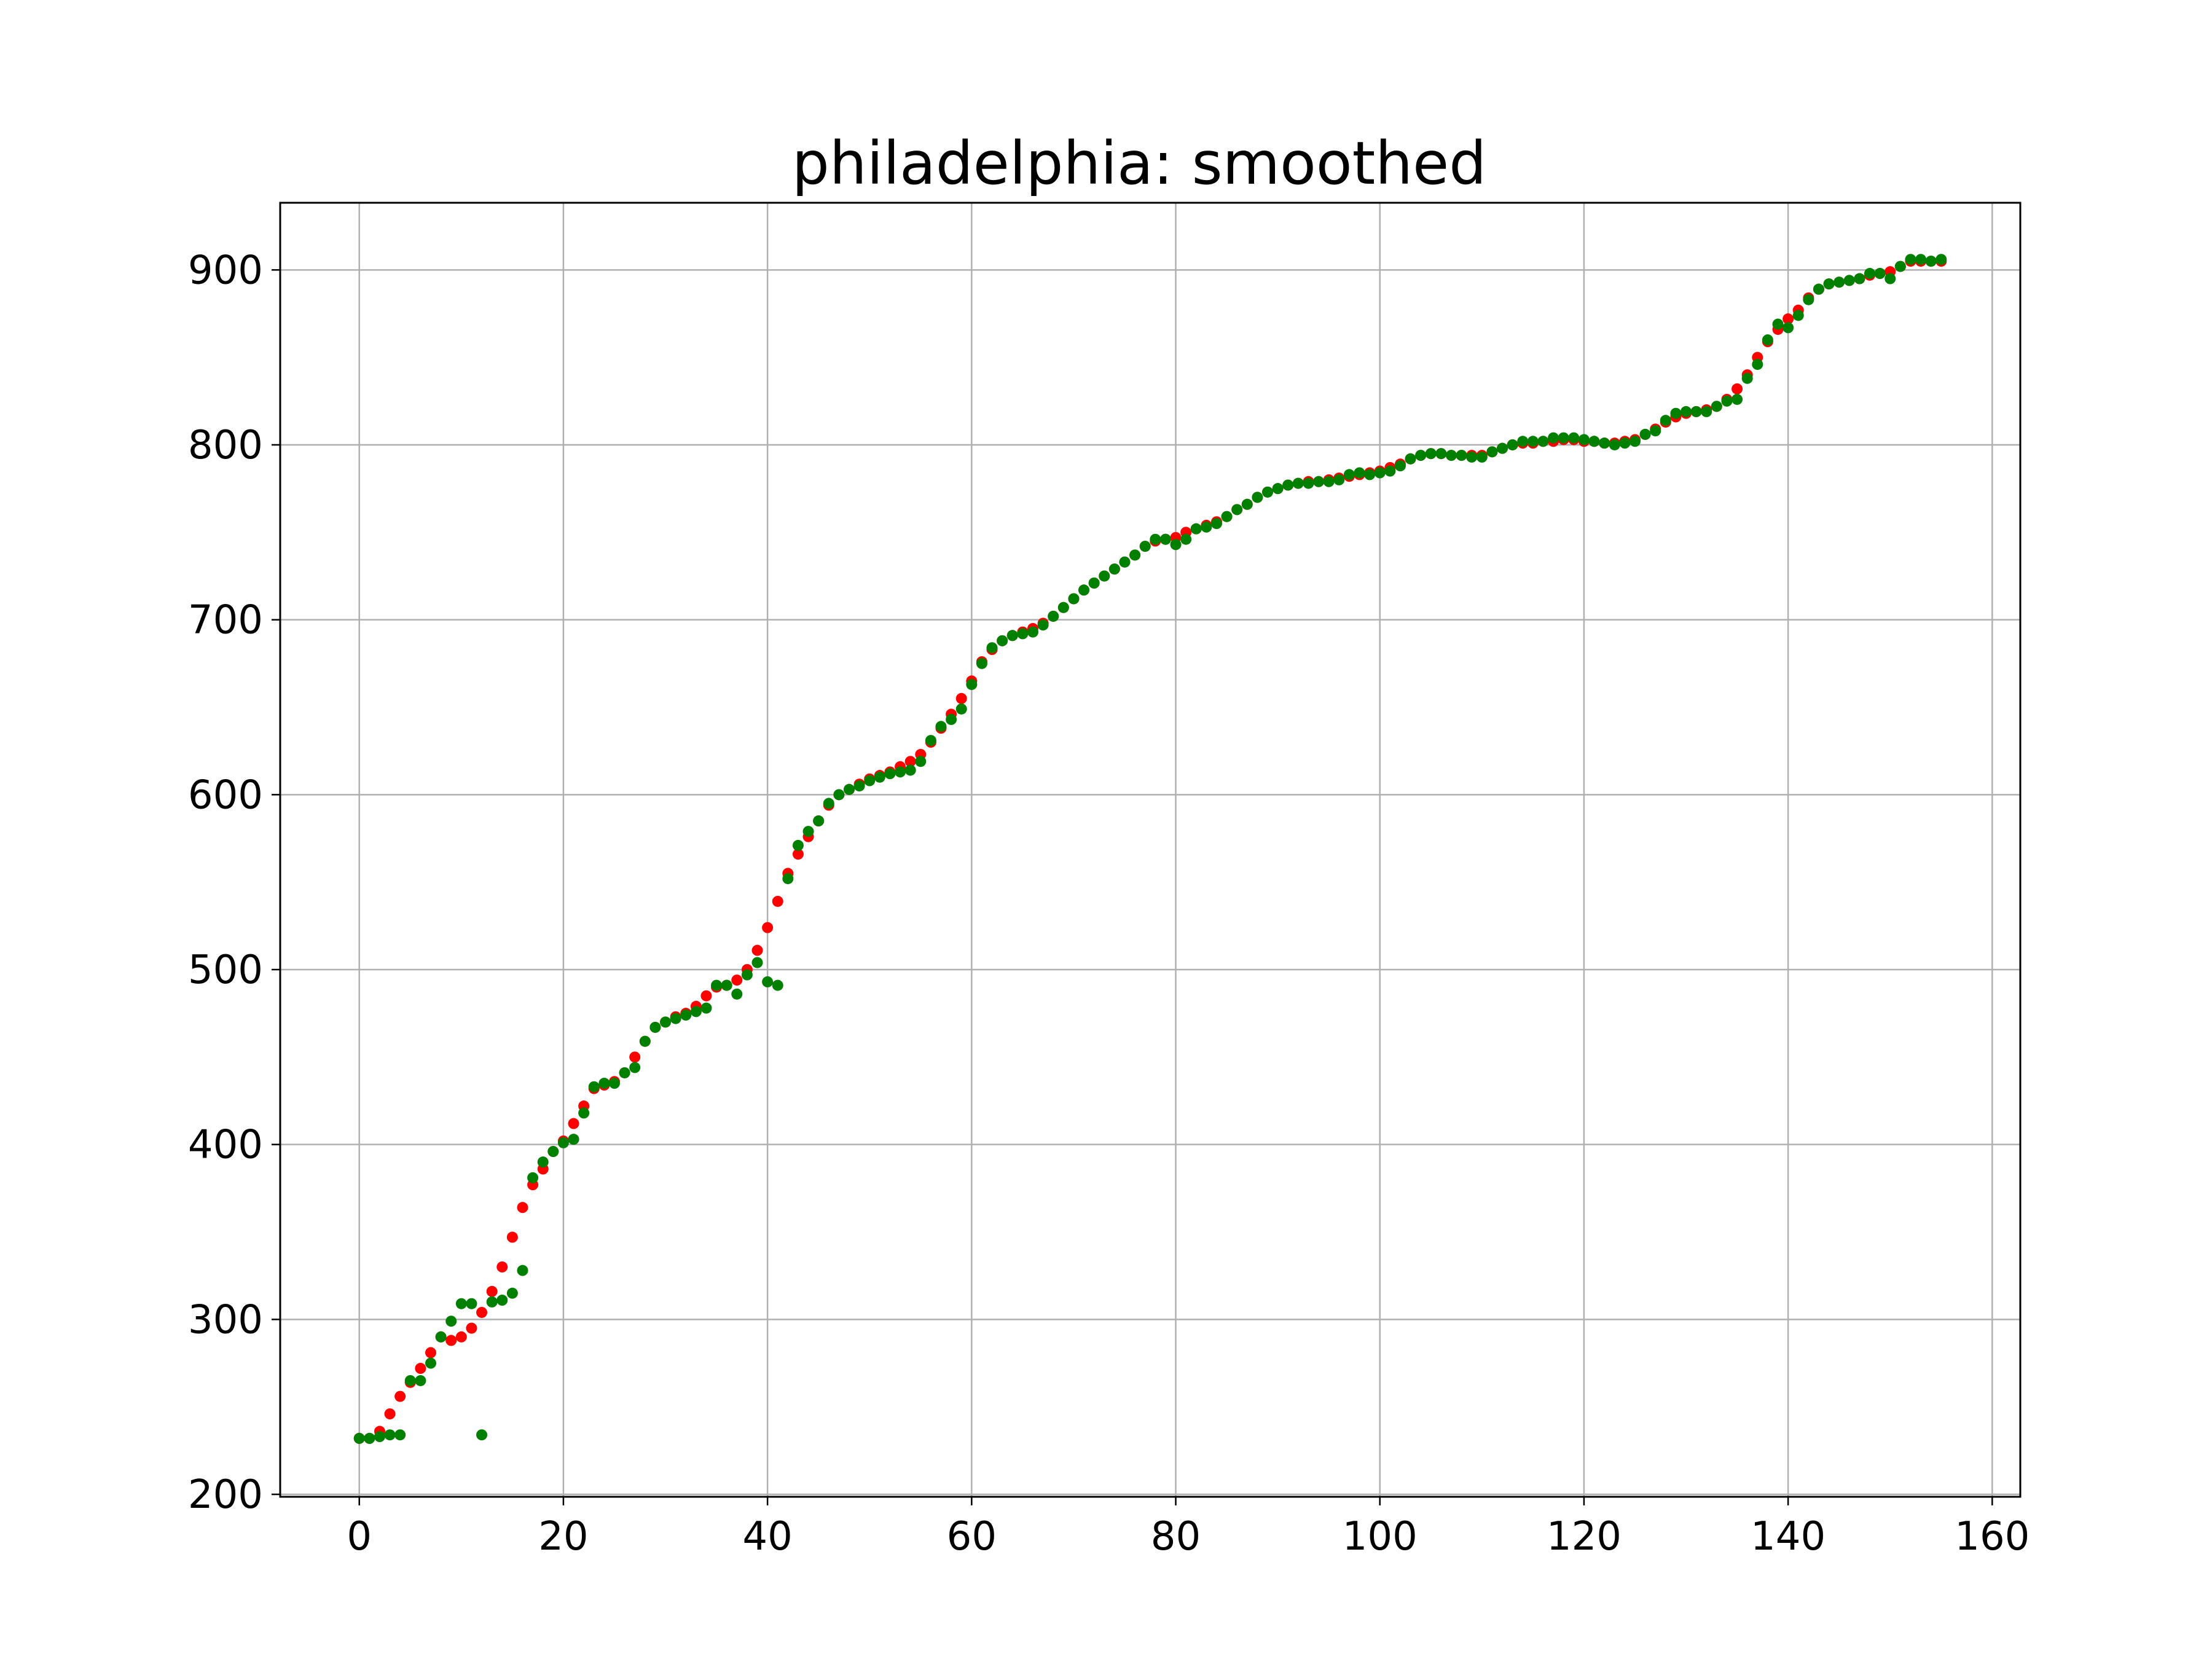 This screenshot has height=1659, width=2212. Describe the element at coordinates (225, 270) in the screenshot. I see `y-tick-label: 900` at that location.